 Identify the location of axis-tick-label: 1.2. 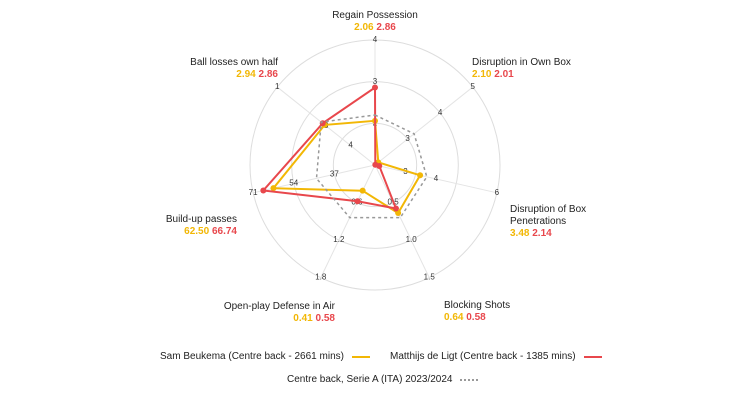
(339, 239).